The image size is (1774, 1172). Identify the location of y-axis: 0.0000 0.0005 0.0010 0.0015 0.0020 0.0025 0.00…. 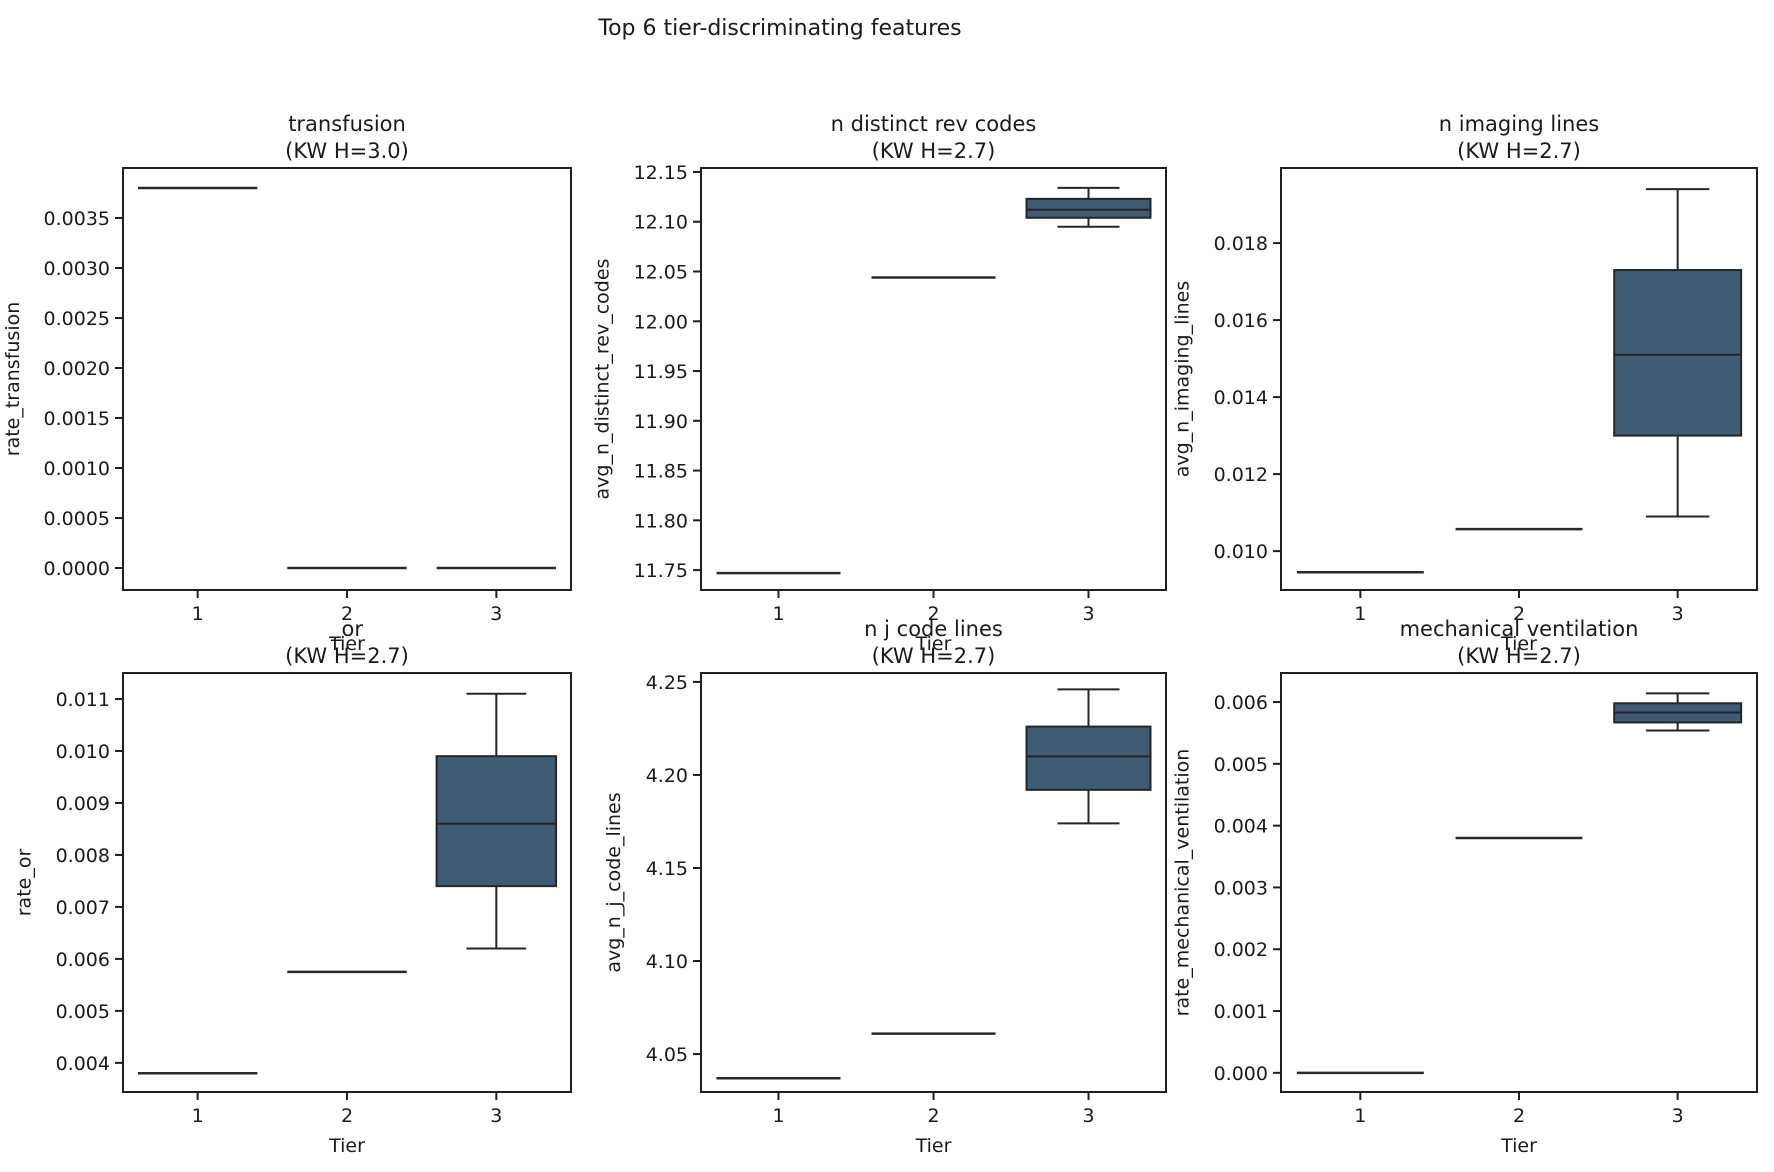
(83, 394).